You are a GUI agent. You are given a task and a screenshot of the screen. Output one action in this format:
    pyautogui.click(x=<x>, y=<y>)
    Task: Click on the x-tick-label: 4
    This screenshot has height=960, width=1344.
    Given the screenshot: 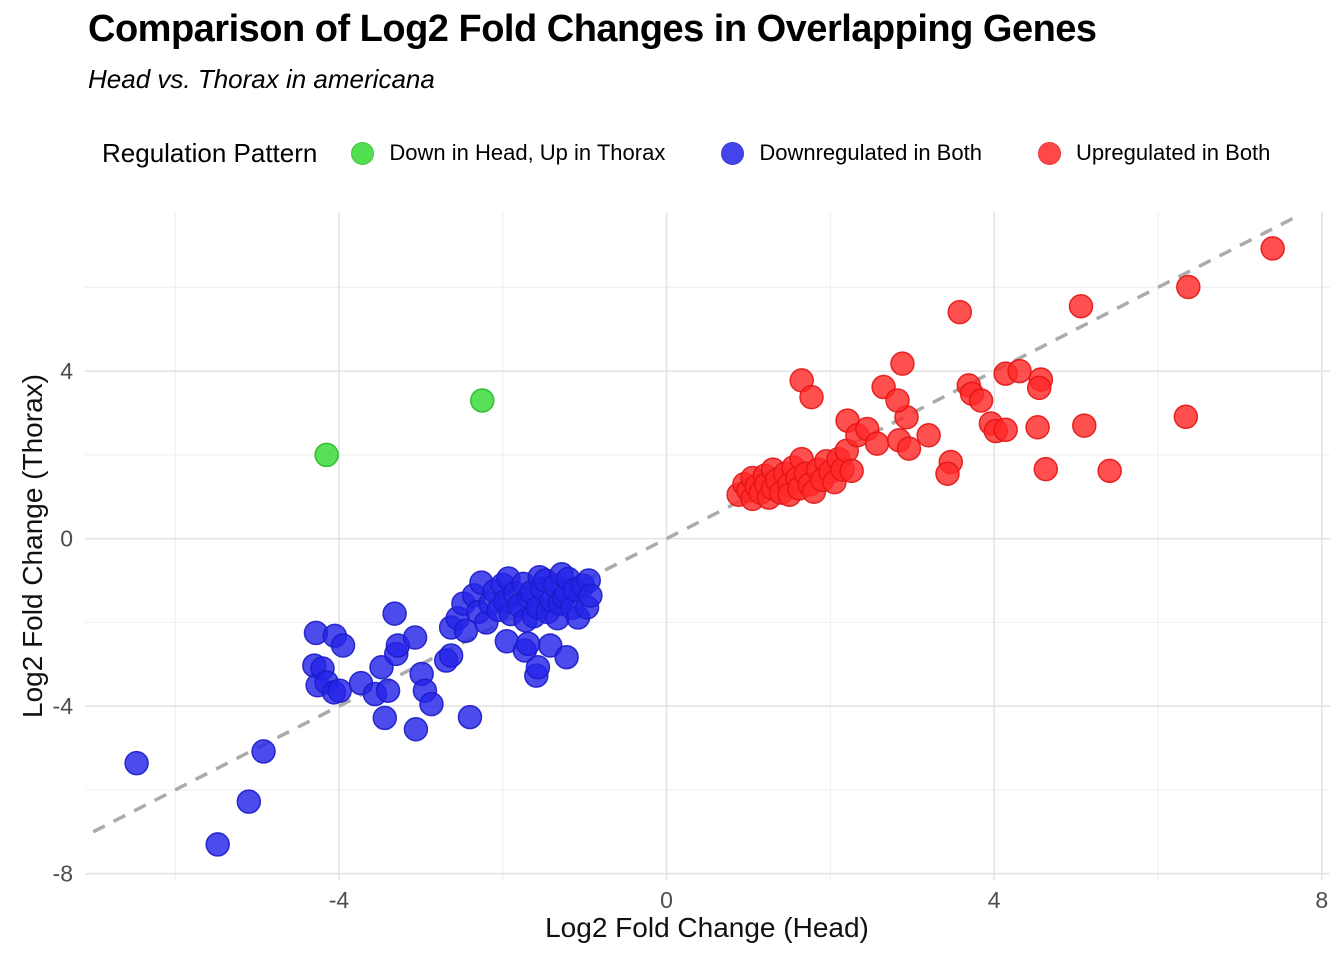 What is the action you would take?
    pyautogui.click(x=994, y=900)
    